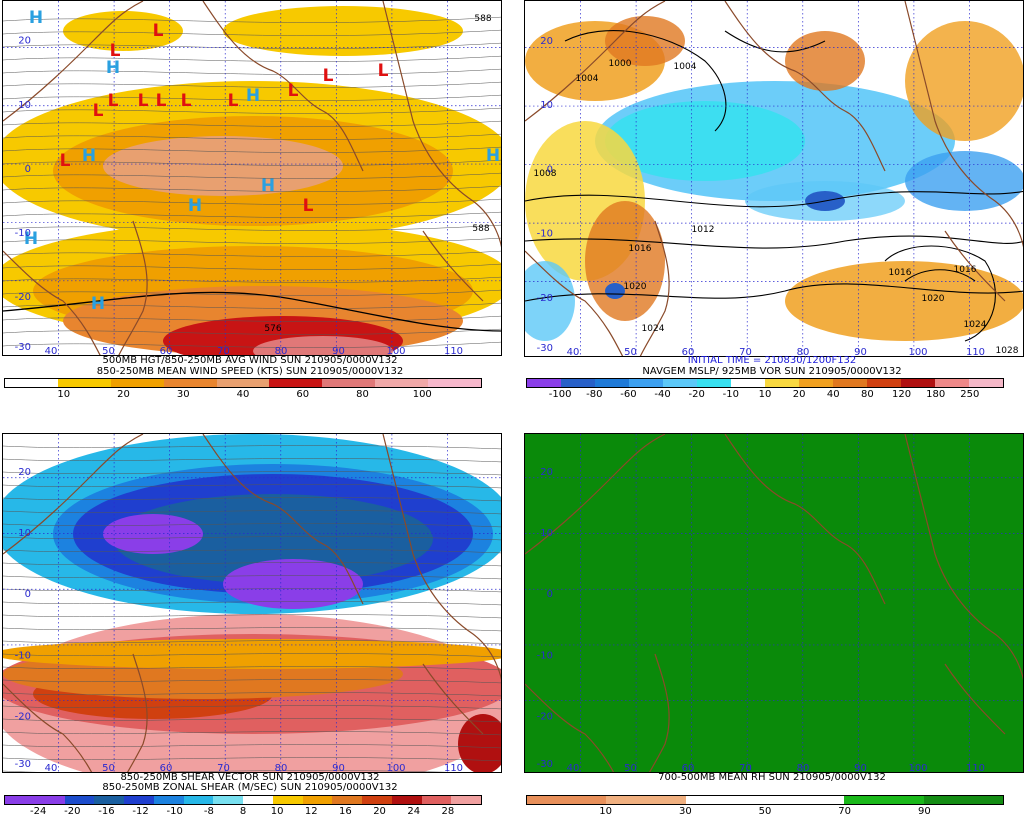  Describe the element at coordinates (272, 329) in the screenshot. I see `contour-label: 576` at that location.